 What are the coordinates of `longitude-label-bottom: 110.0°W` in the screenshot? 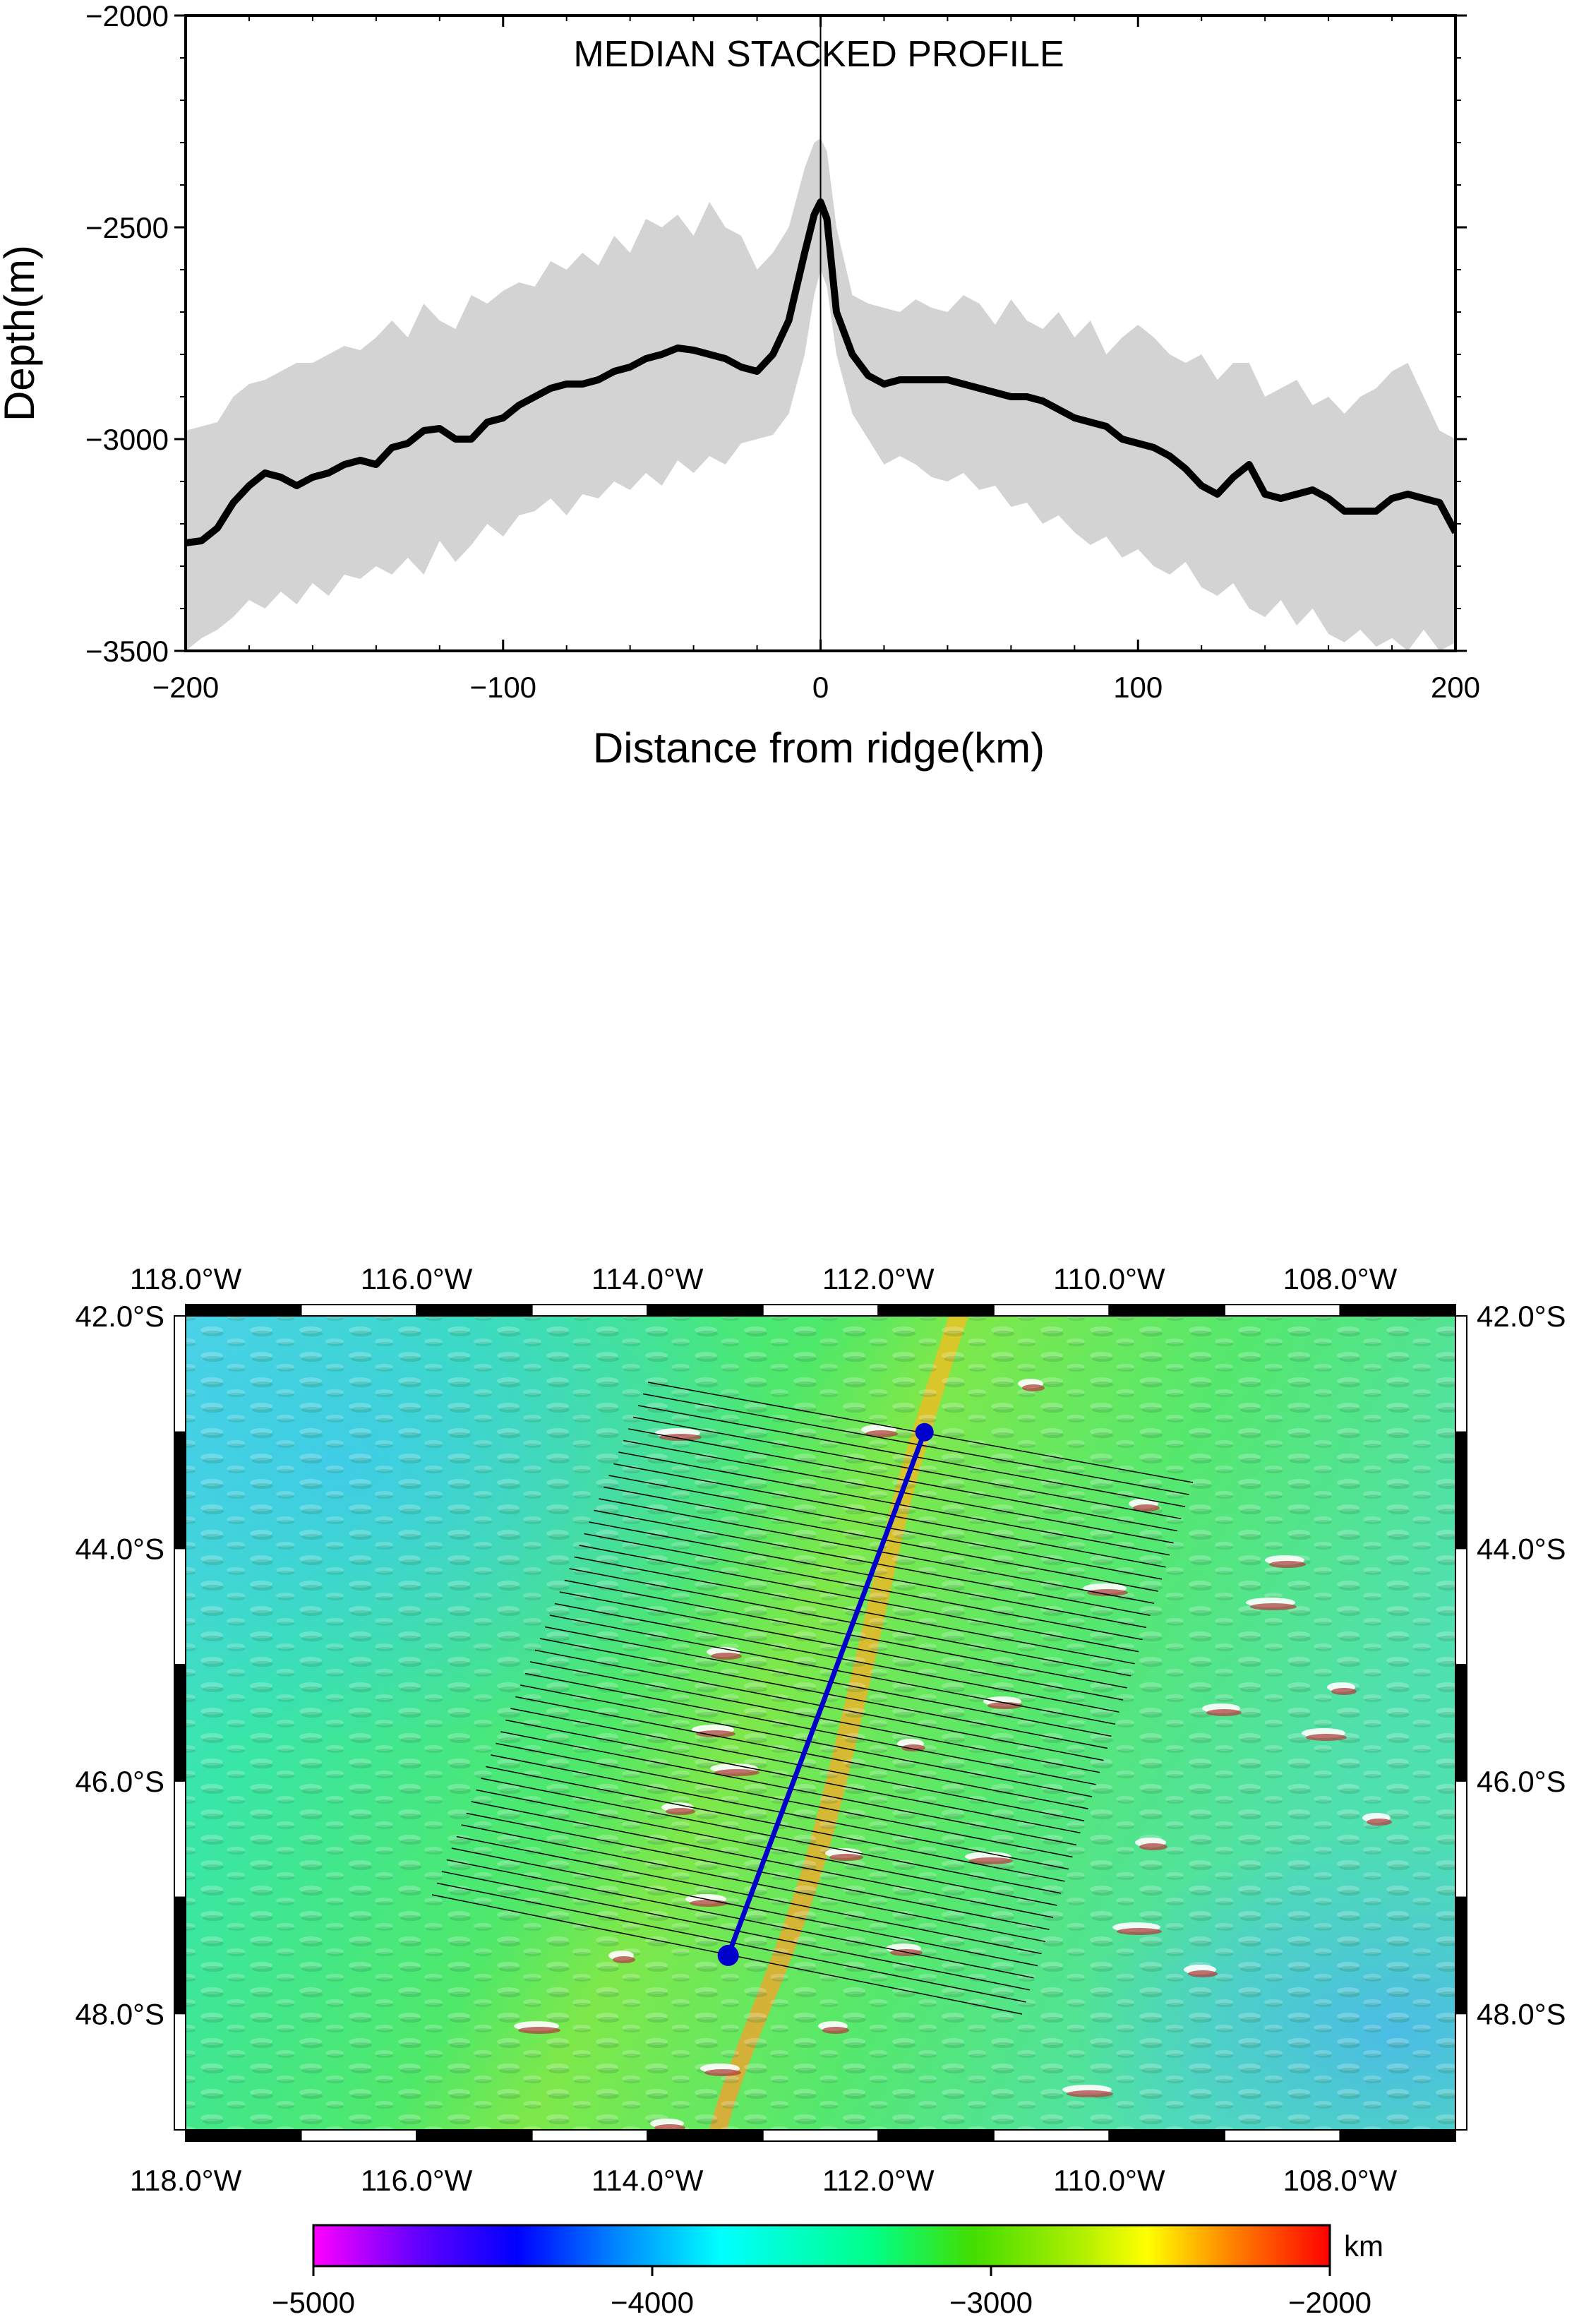 It's located at (1109, 2180).